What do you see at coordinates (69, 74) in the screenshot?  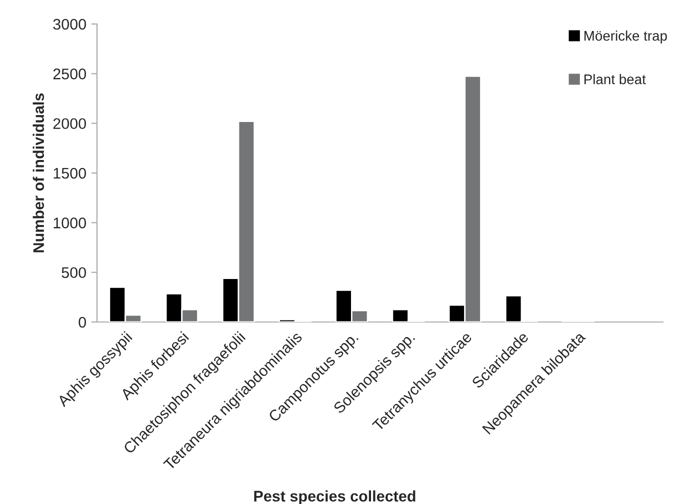 I see `y-tick-label: 2500` at bounding box center [69, 74].